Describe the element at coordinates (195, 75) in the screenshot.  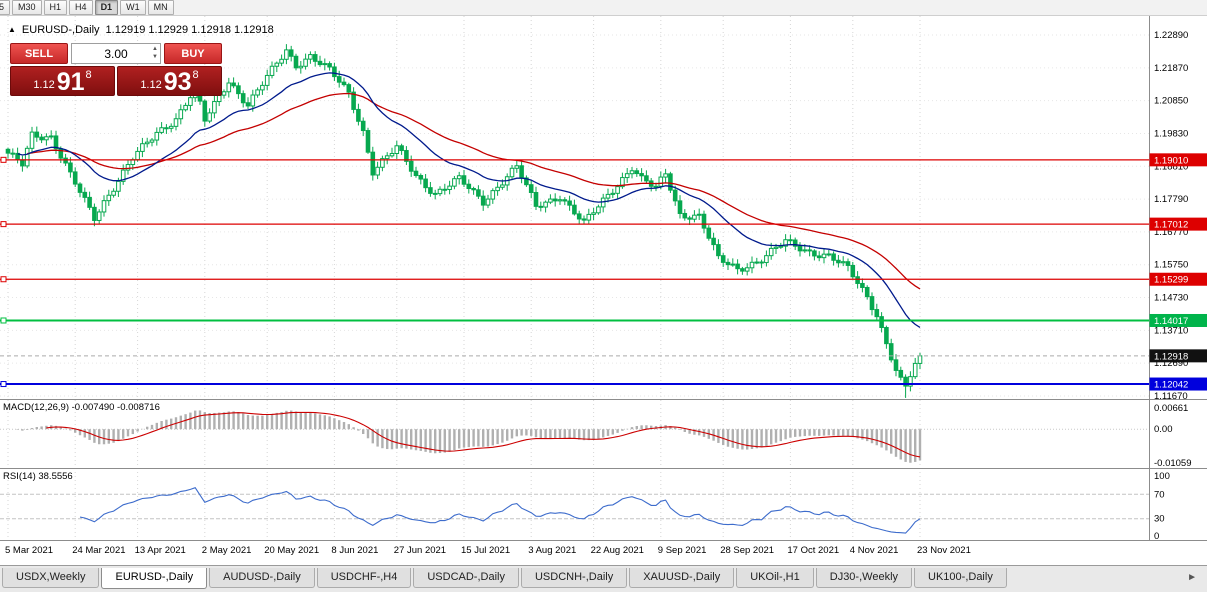
I see `ask-price-pip: 8` at that location.